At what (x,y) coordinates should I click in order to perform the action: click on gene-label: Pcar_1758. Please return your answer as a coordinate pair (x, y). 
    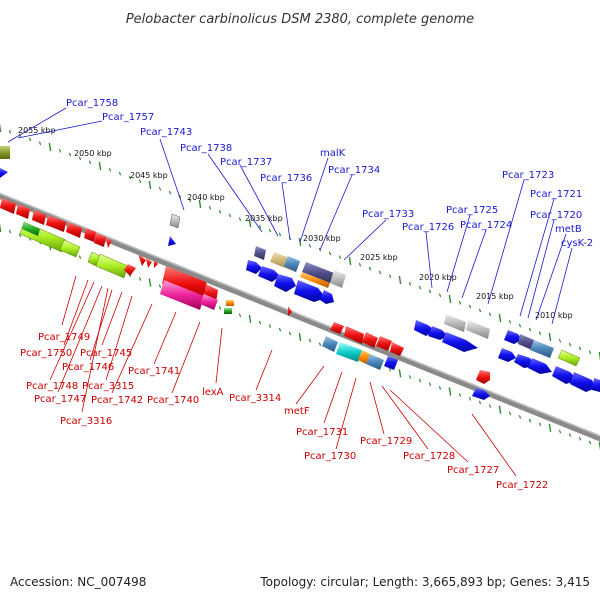
    Looking at the image, I should click on (92, 103).